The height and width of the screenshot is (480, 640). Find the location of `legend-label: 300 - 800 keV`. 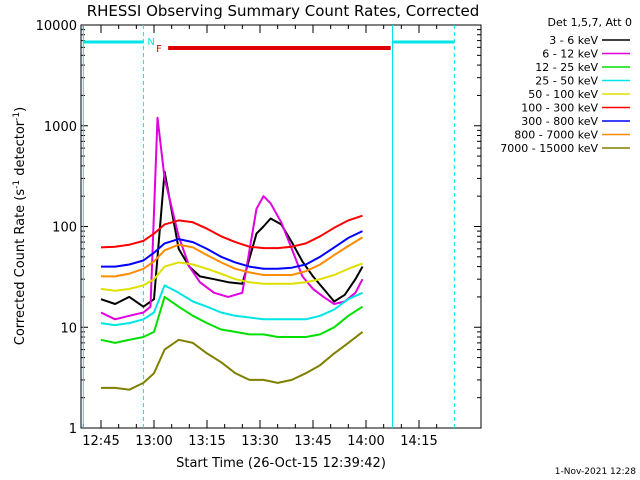

legend-label: 300 - 800 keV is located at coordinates (559, 121).